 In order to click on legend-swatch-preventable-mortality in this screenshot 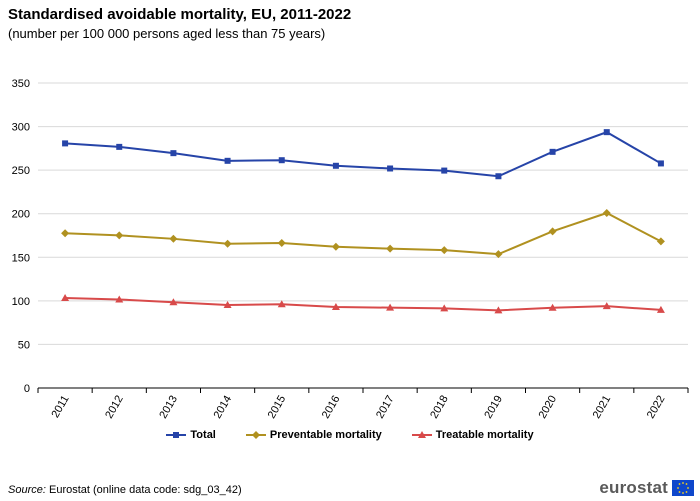, I will do `click(255, 435)`.